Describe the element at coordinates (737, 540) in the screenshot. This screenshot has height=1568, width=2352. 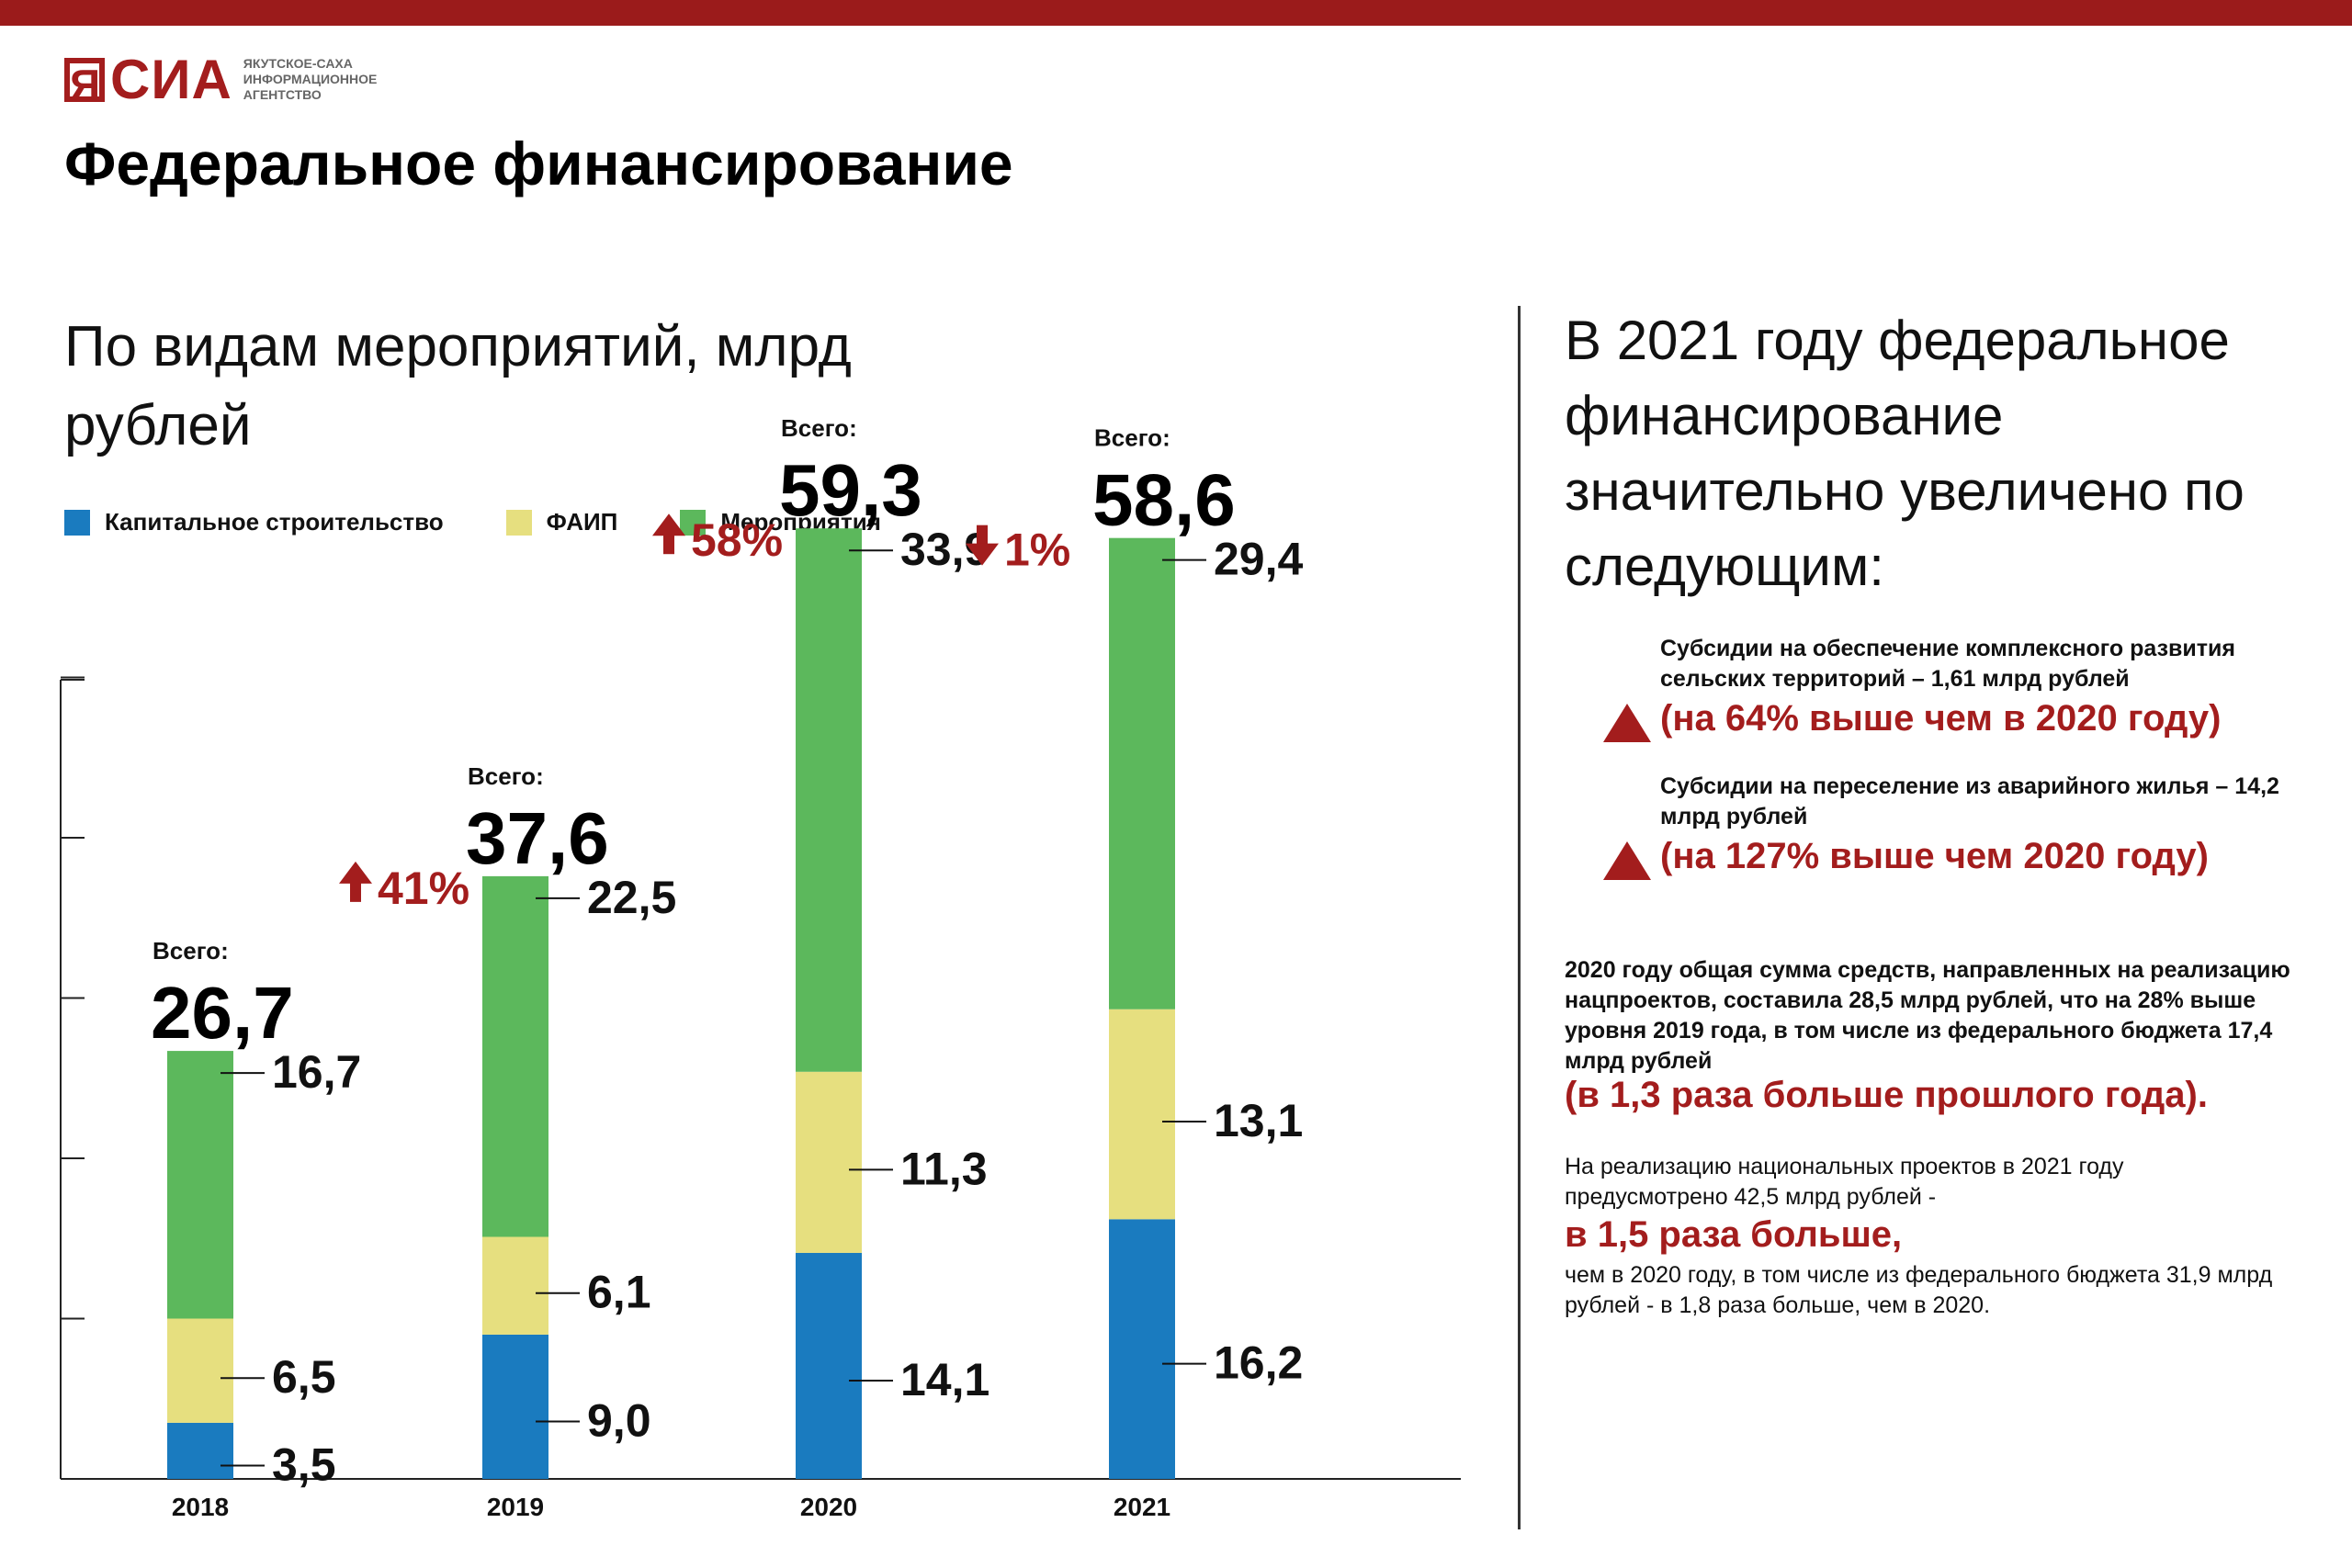
I see `change-percent: 58%` at that location.